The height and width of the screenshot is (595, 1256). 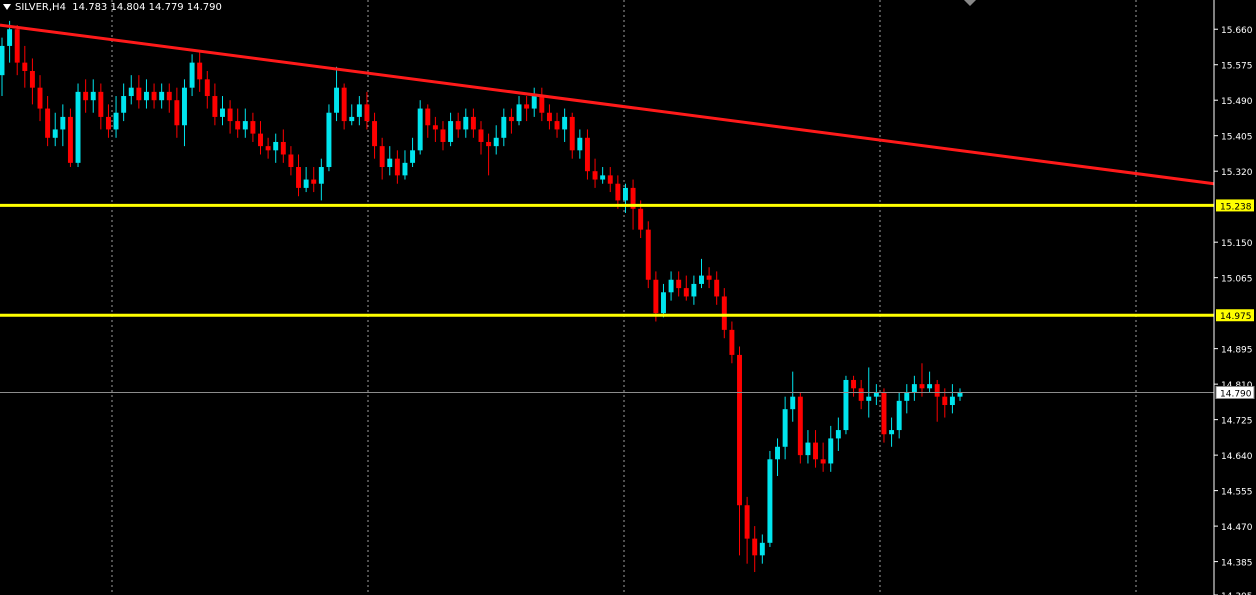 I want to click on dropdown-arrow-icon, so click(x=7, y=7).